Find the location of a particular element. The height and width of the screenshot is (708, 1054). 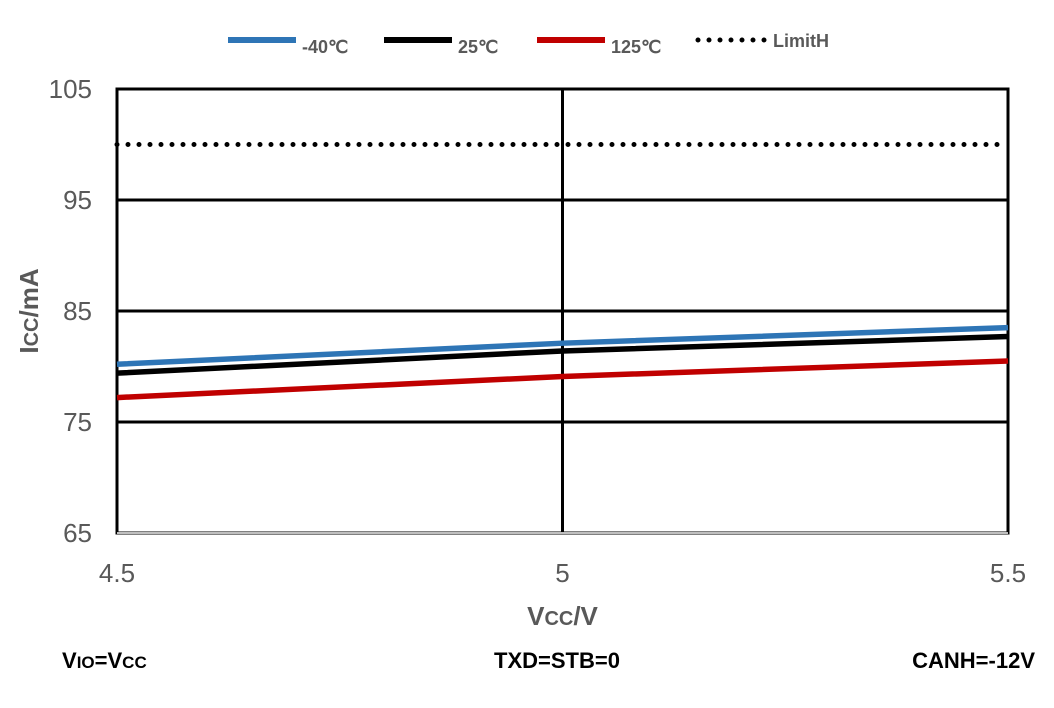

x-axis-title: VCC/V is located at coordinates (562, 616).